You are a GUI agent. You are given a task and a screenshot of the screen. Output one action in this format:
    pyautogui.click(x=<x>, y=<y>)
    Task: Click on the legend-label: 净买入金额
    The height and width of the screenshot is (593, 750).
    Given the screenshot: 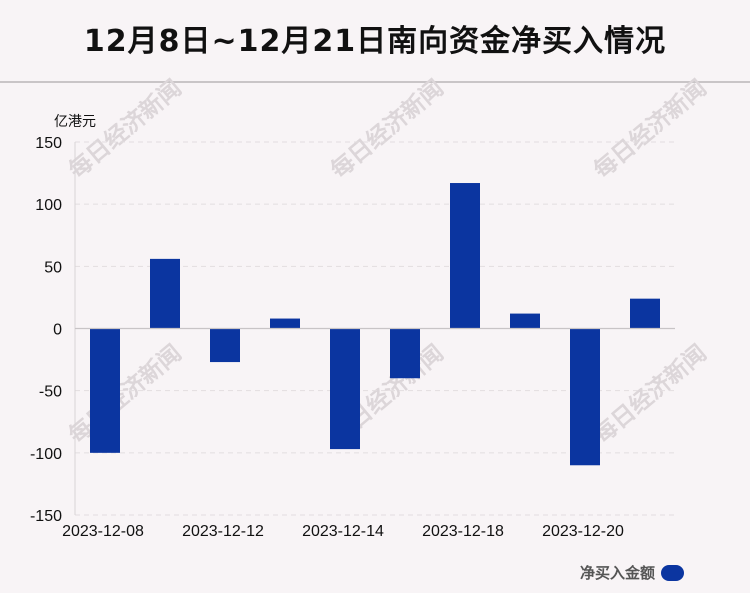 What is the action you would take?
    pyautogui.click(x=617, y=573)
    